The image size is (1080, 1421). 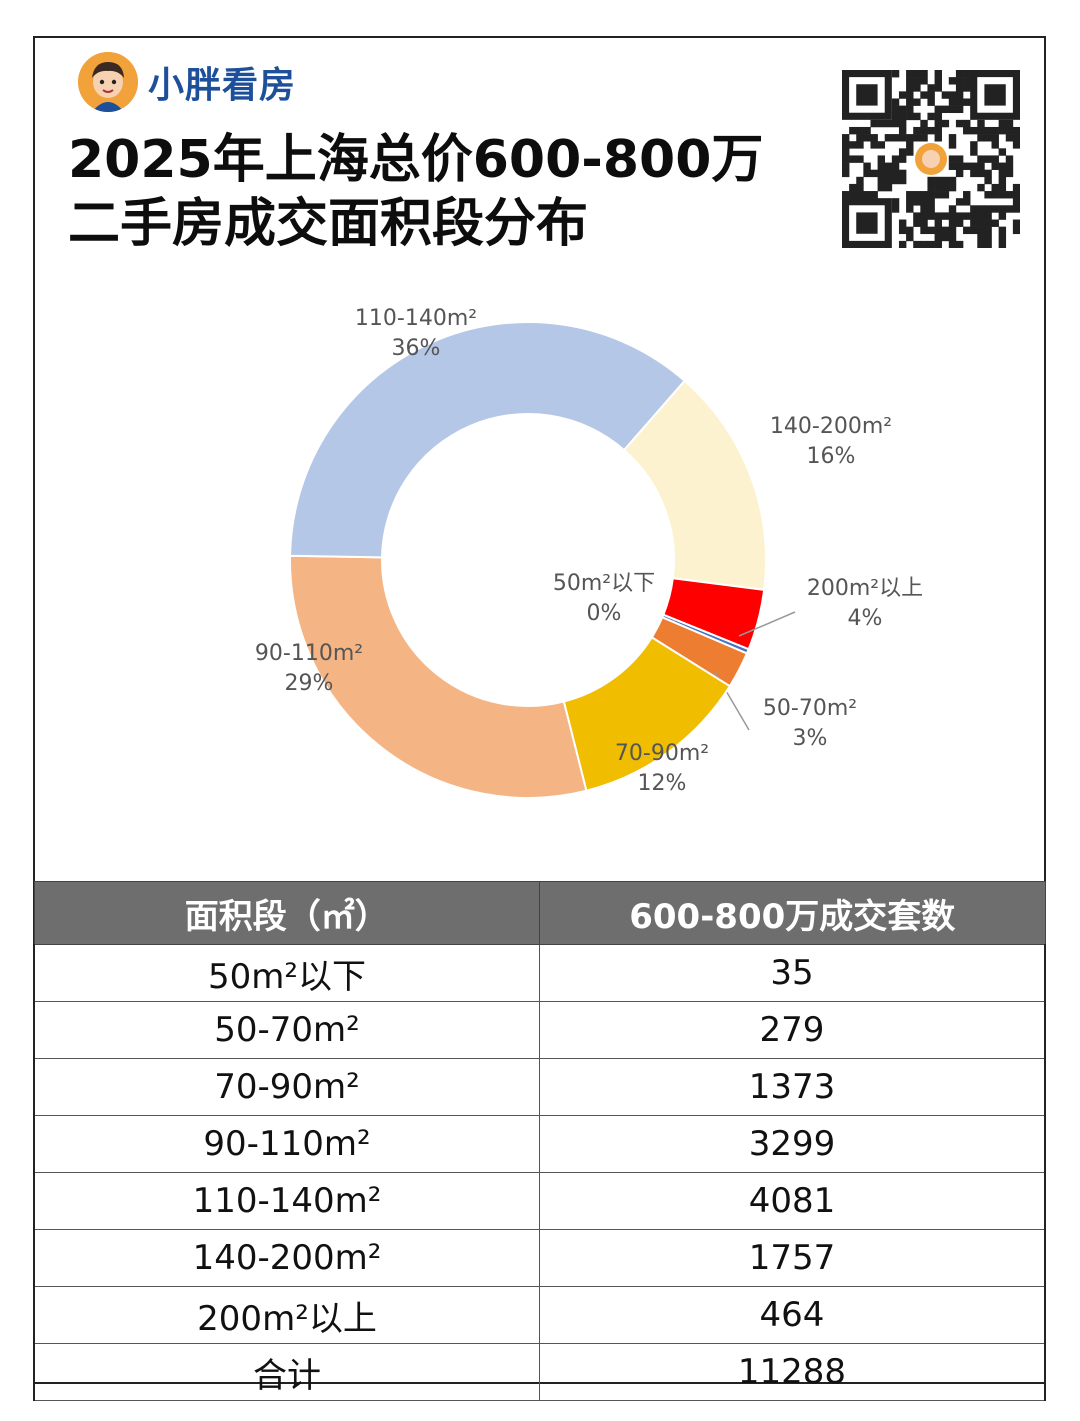 What do you see at coordinates (416, 160) in the screenshot?
I see `title-line-1: 2025年上海总价600-800万` at bounding box center [416, 160].